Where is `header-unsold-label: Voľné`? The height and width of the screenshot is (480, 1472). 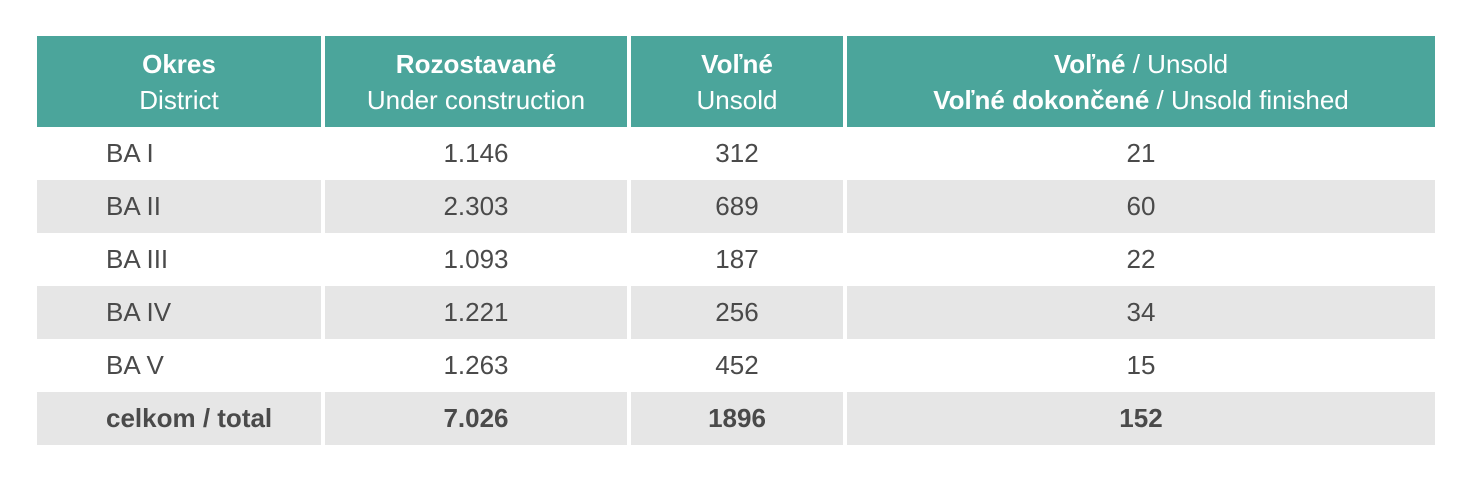 header-unsold-label: Voľné is located at coordinates (737, 63).